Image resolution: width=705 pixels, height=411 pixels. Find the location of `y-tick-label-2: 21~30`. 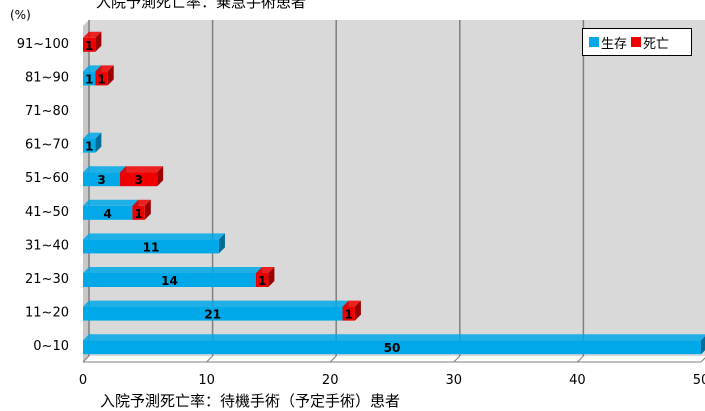

y-tick-label-2: 21~30 is located at coordinates (47, 279).